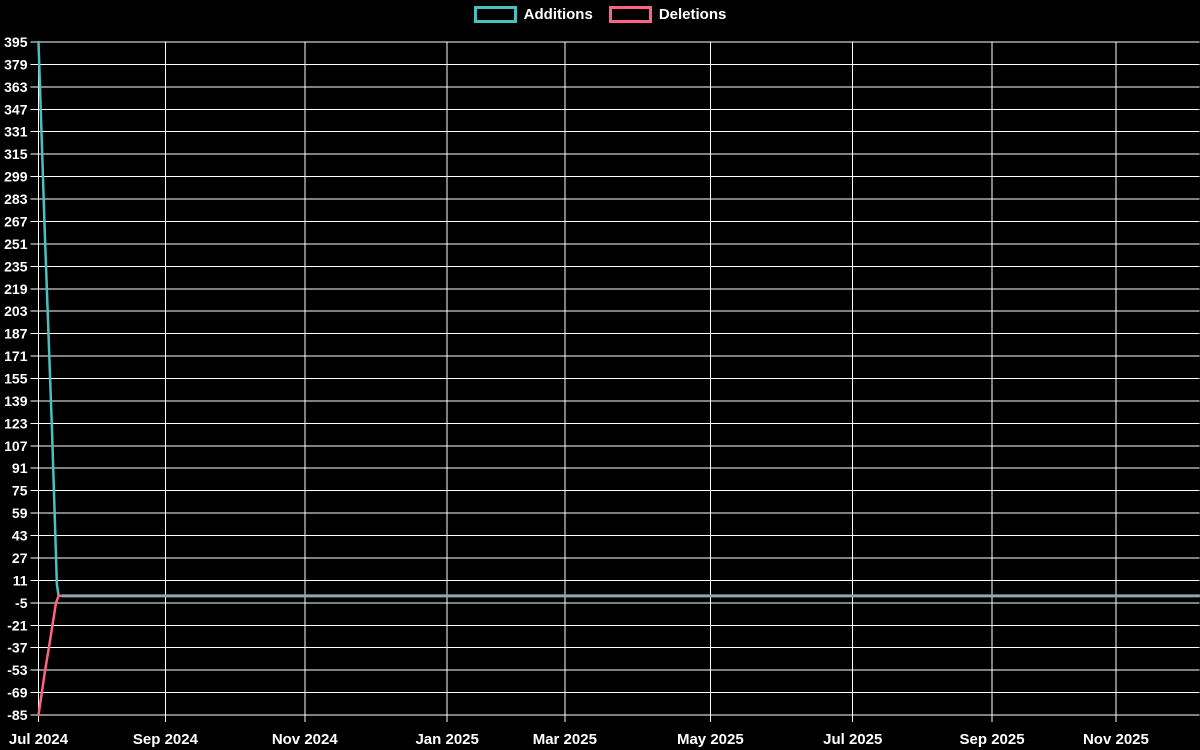 The image size is (1200, 750). I want to click on svg-text: 267, so click(16, 221).